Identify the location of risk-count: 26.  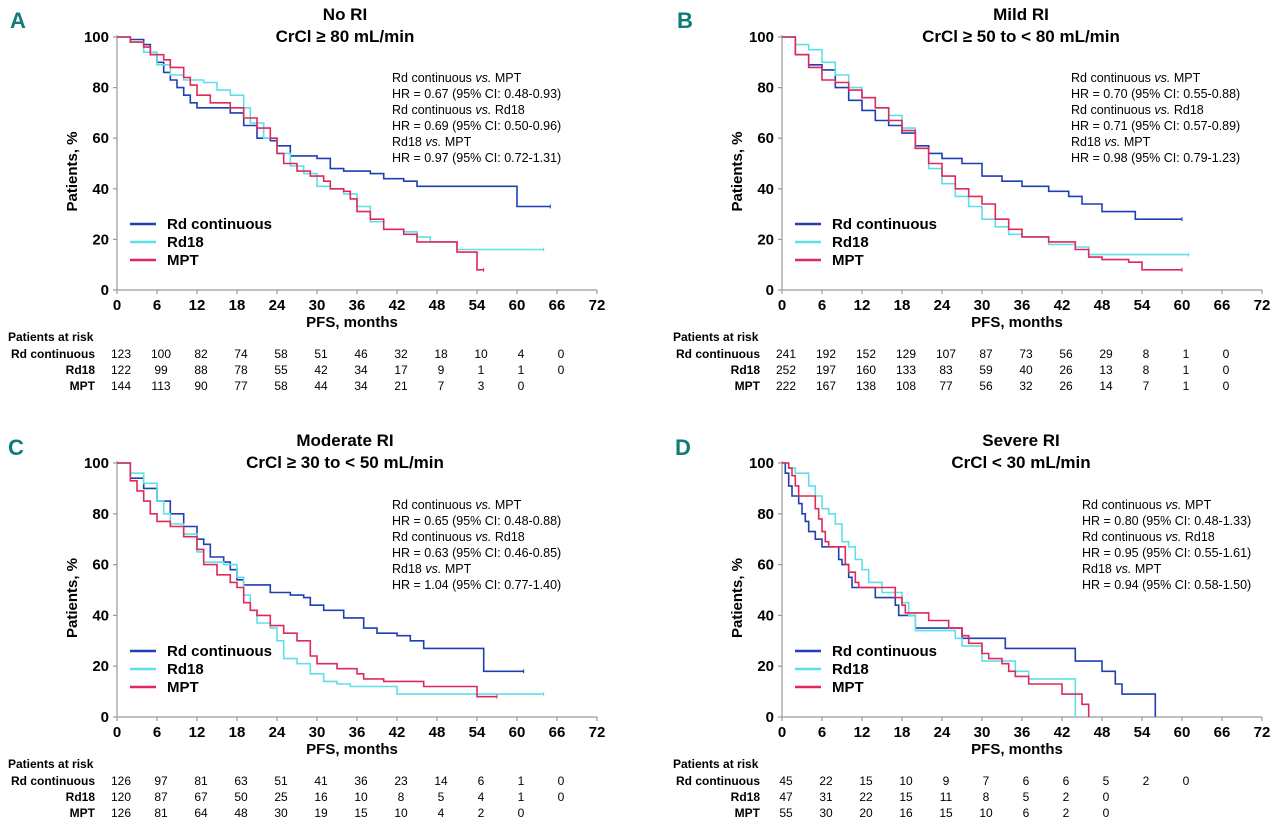
(1066, 386).